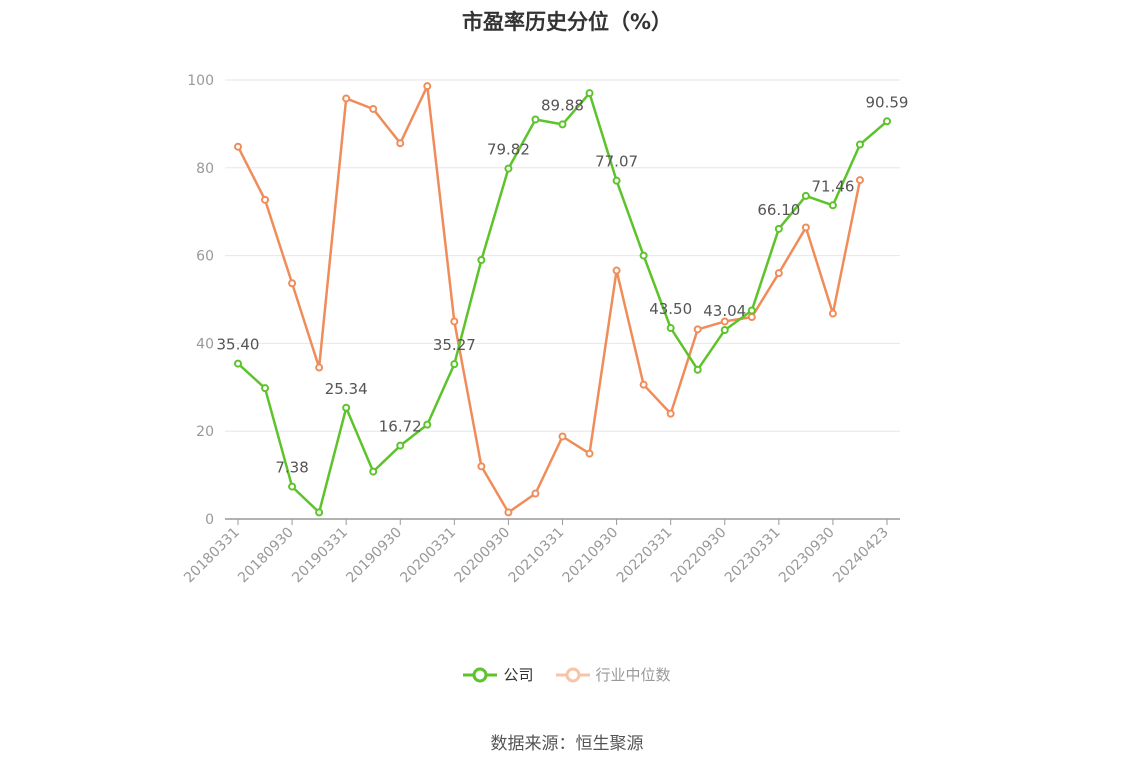  What do you see at coordinates (266, 556) in the screenshot?
I see `x-tick-label: 20180930` at bounding box center [266, 556].